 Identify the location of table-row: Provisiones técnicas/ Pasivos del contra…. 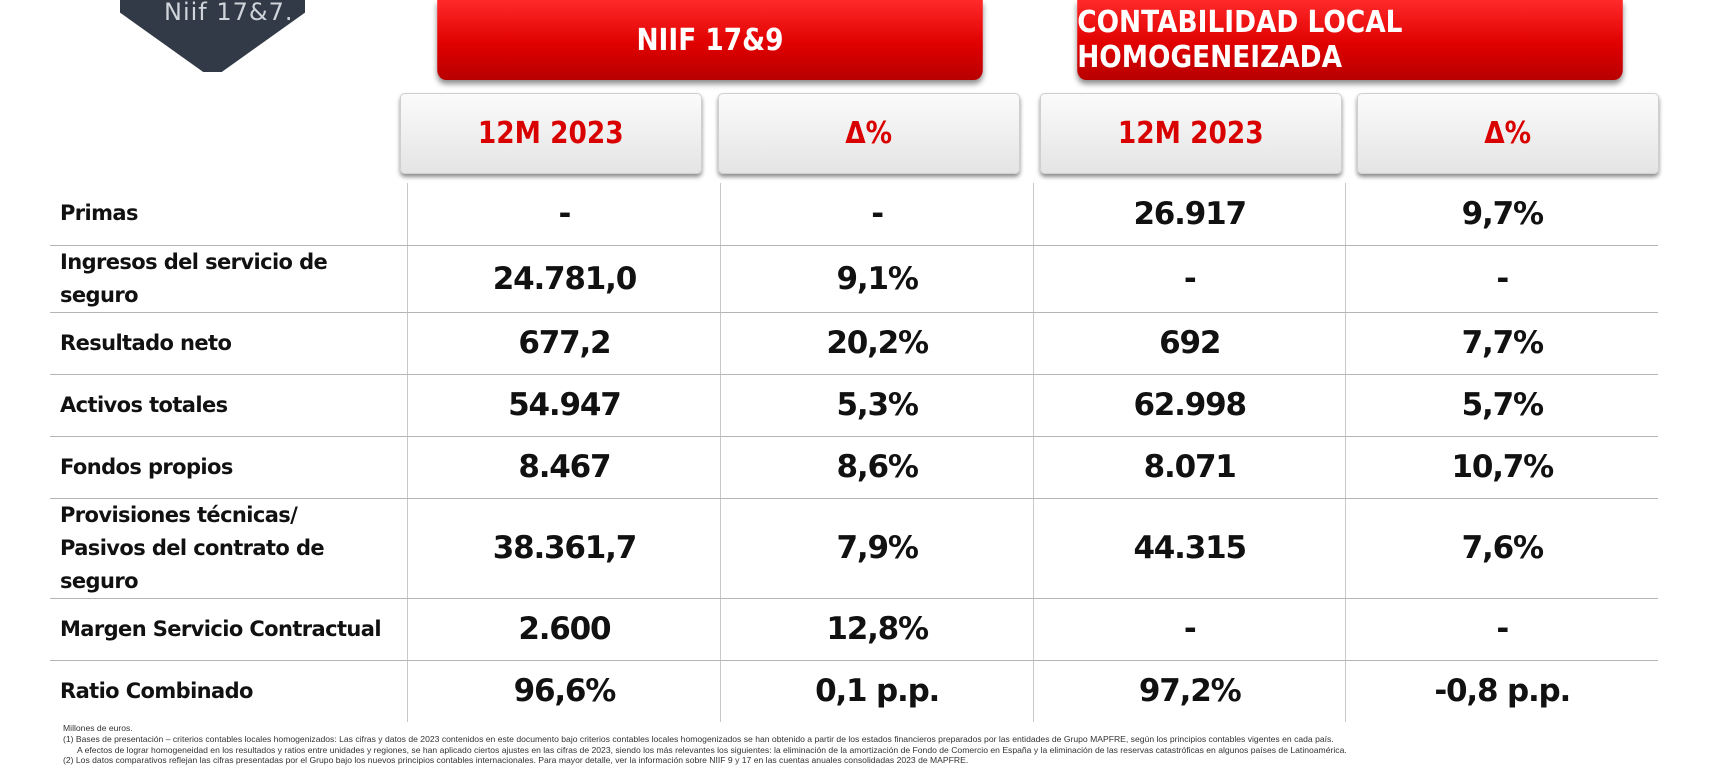
(854, 548).